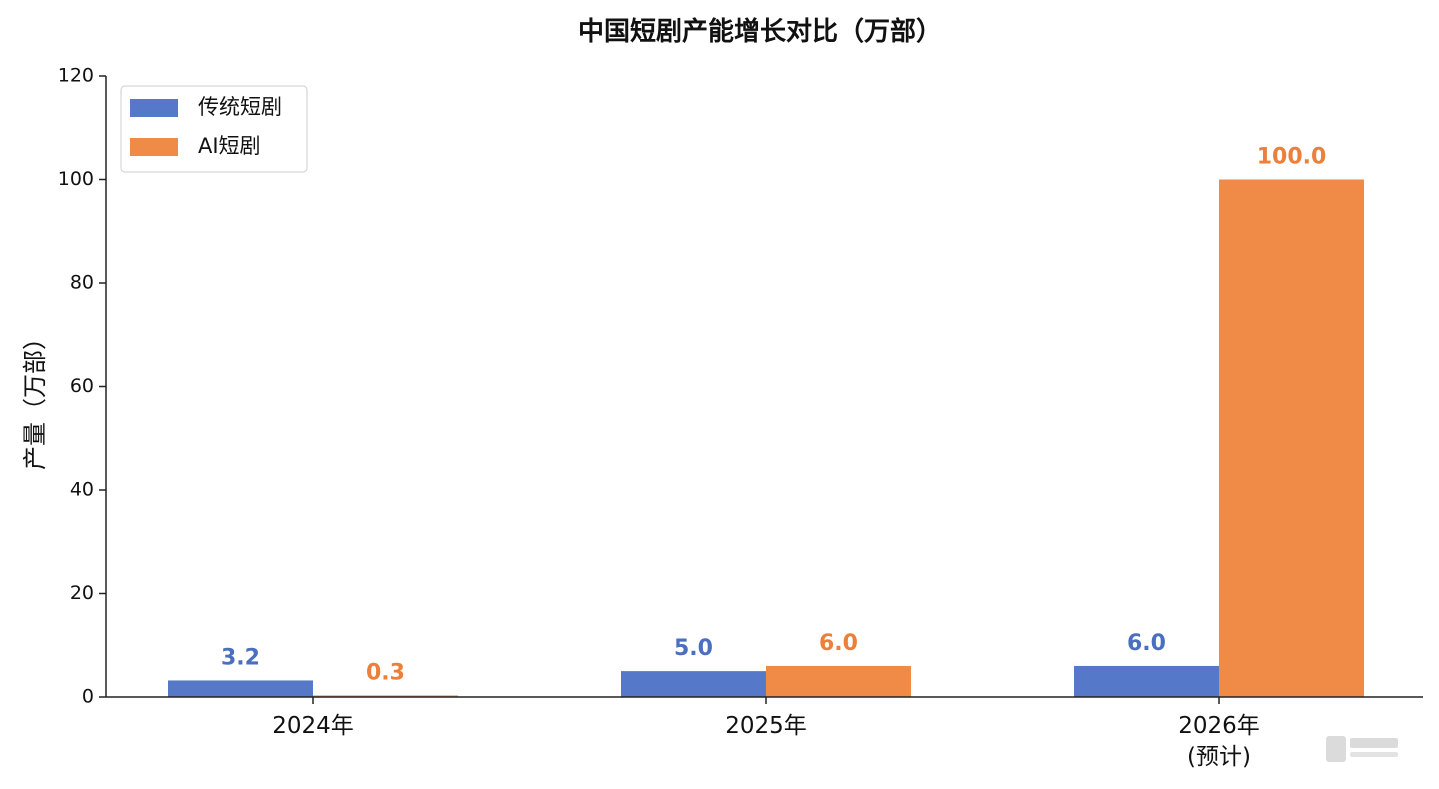 The image size is (1439, 789). What do you see at coordinates (214, 129) in the screenshot?
I see `legend: 传统短剧 AI短剧` at bounding box center [214, 129].